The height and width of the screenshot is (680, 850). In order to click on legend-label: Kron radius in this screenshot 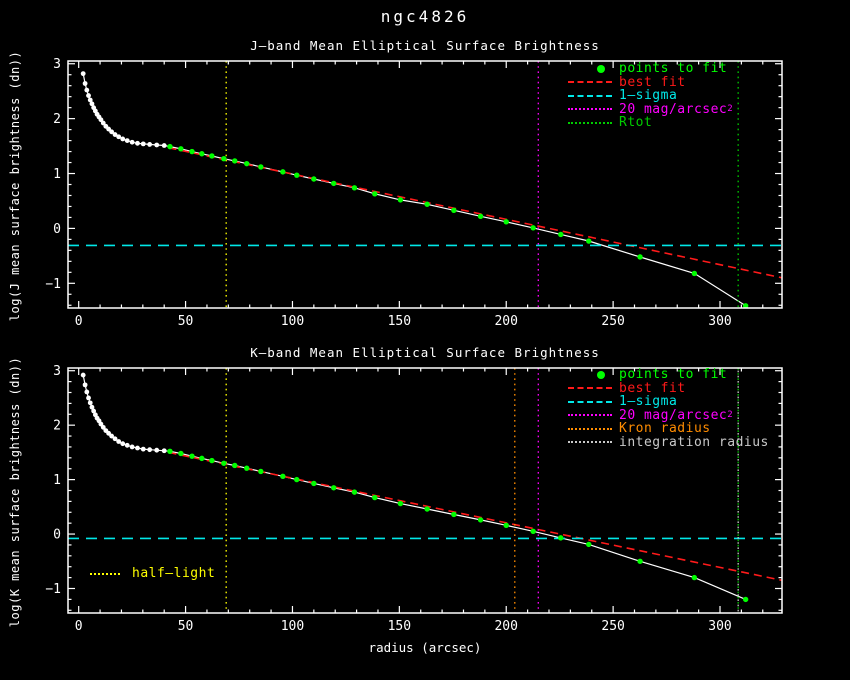, I will do `click(665, 428)`.